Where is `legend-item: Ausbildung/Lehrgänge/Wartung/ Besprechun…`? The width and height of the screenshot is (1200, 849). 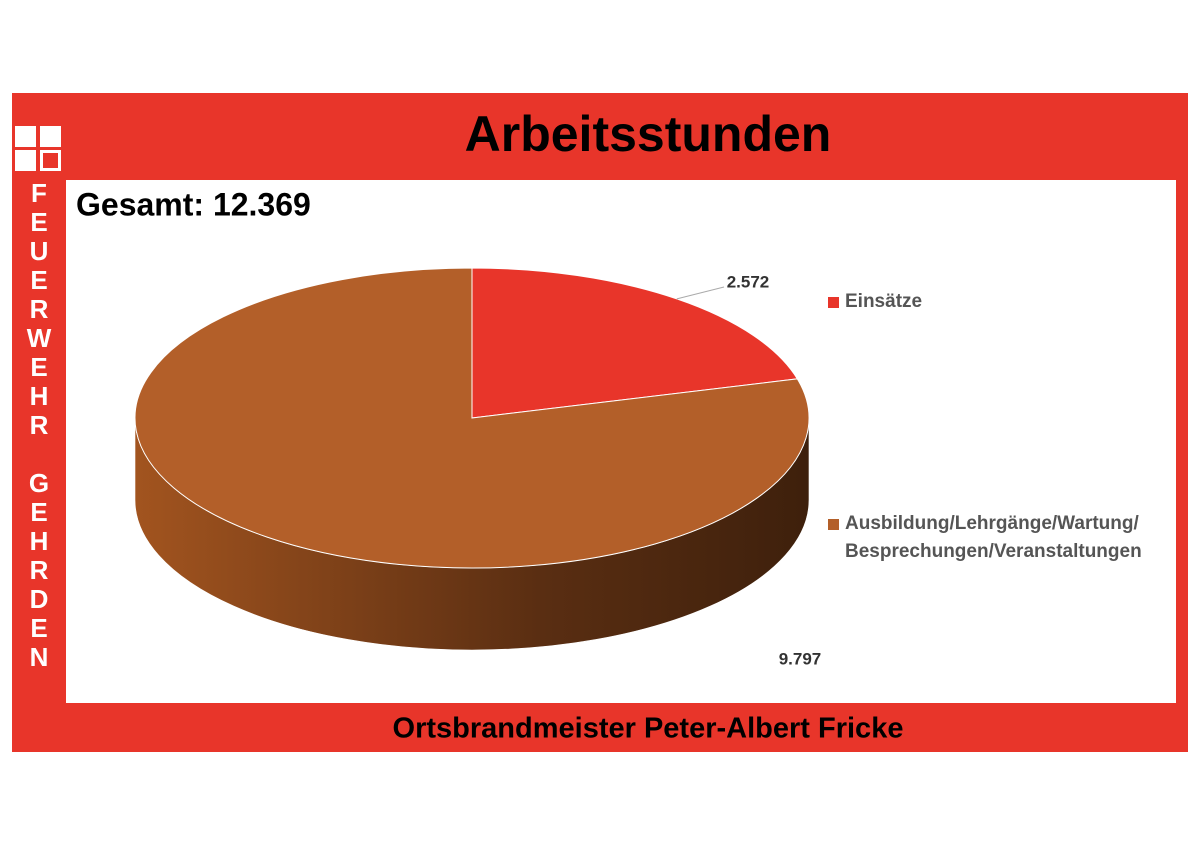 legend-item: Ausbildung/Lehrgänge/Wartung/ Besprechun… is located at coordinates (998, 538).